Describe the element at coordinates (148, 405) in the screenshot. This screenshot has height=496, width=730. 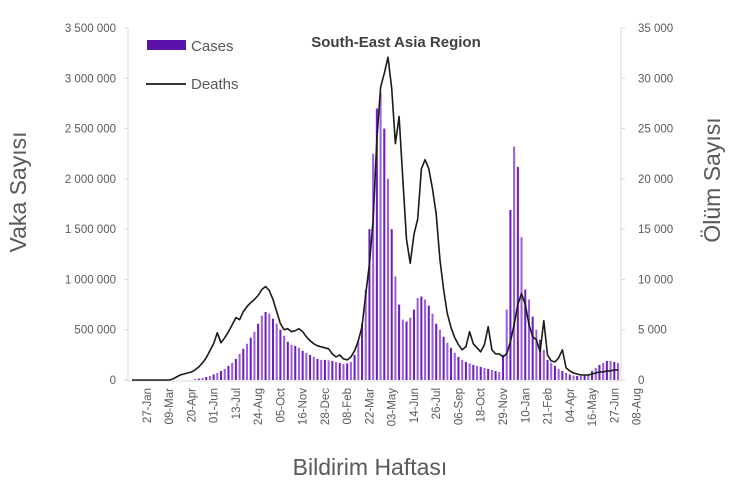
I see `x-tick-label: 27-Jan` at that location.